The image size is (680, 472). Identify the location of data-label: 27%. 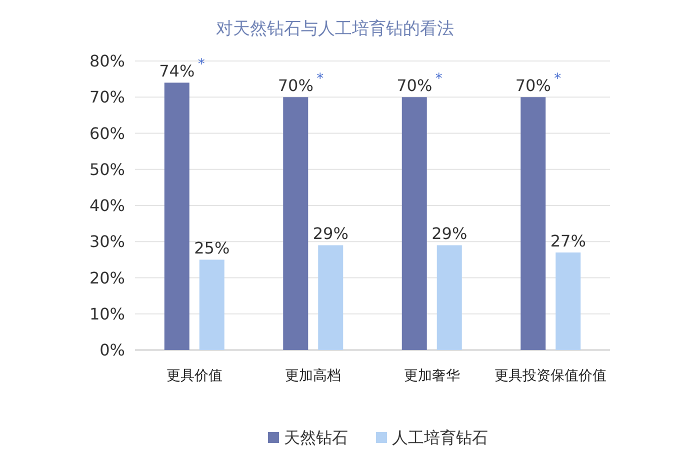
(568, 240).